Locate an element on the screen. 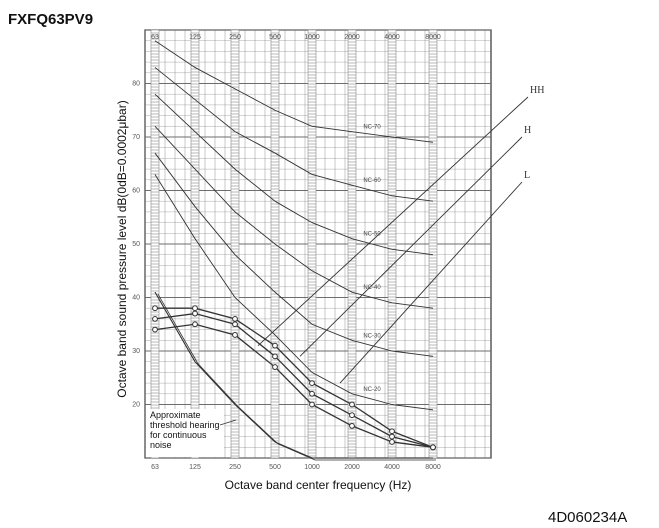 The image size is (659, 528). annotation-pointer is located at coordinates (228, 422).